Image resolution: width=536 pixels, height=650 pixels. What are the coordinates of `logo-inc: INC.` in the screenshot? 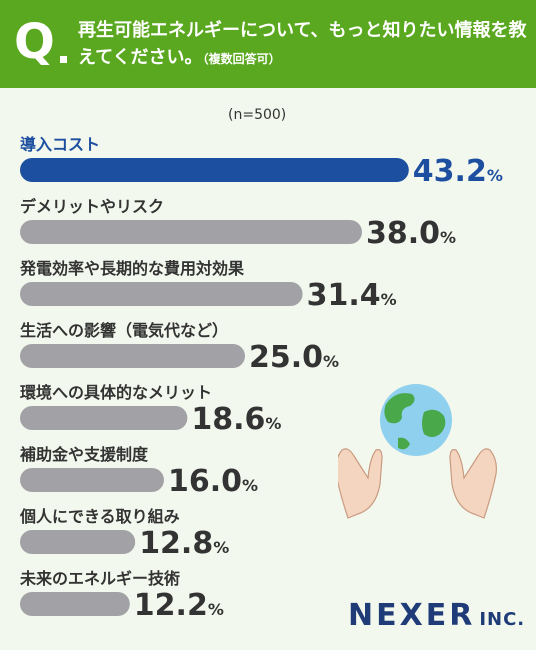 It's located at (502, 619).